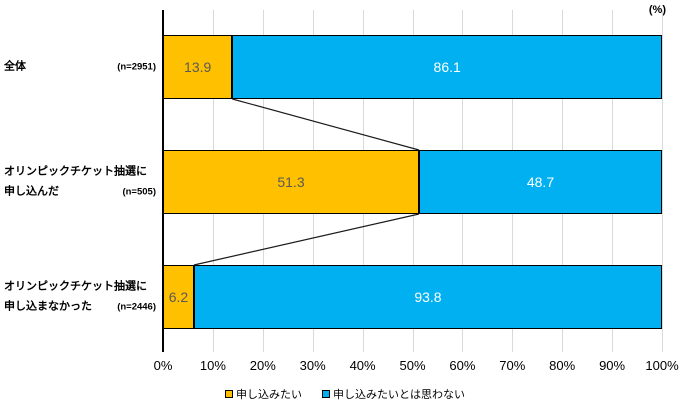  I want to click on bar-row: 6.2 93.8, so click(412, 297).